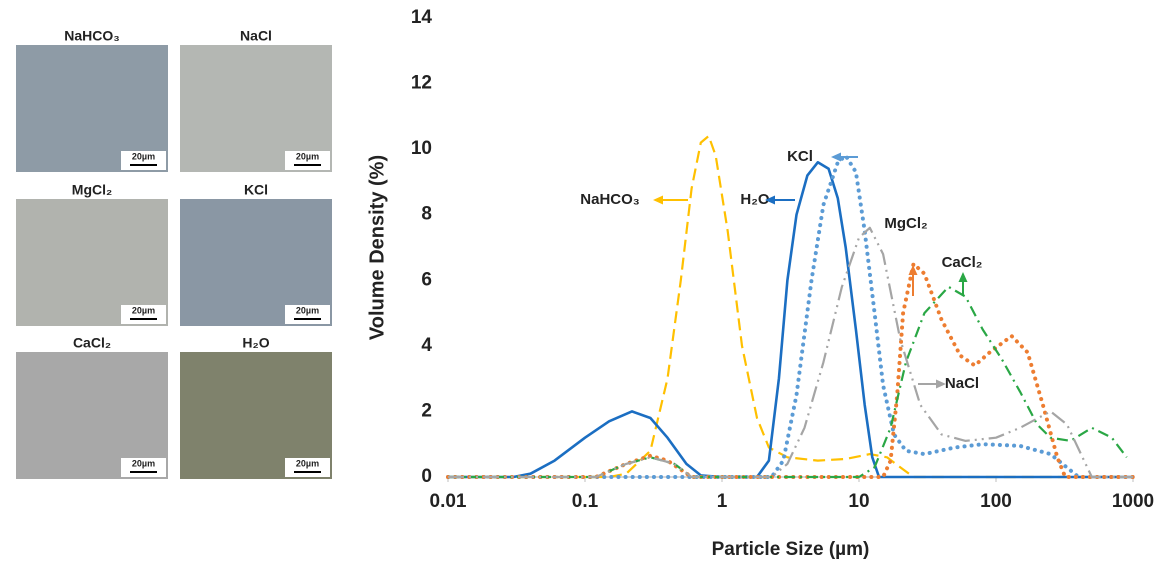 Image resolution: width=1171 pixels, height=567 pixels. I want to click on panel-label: KCl, so click(256, 190).